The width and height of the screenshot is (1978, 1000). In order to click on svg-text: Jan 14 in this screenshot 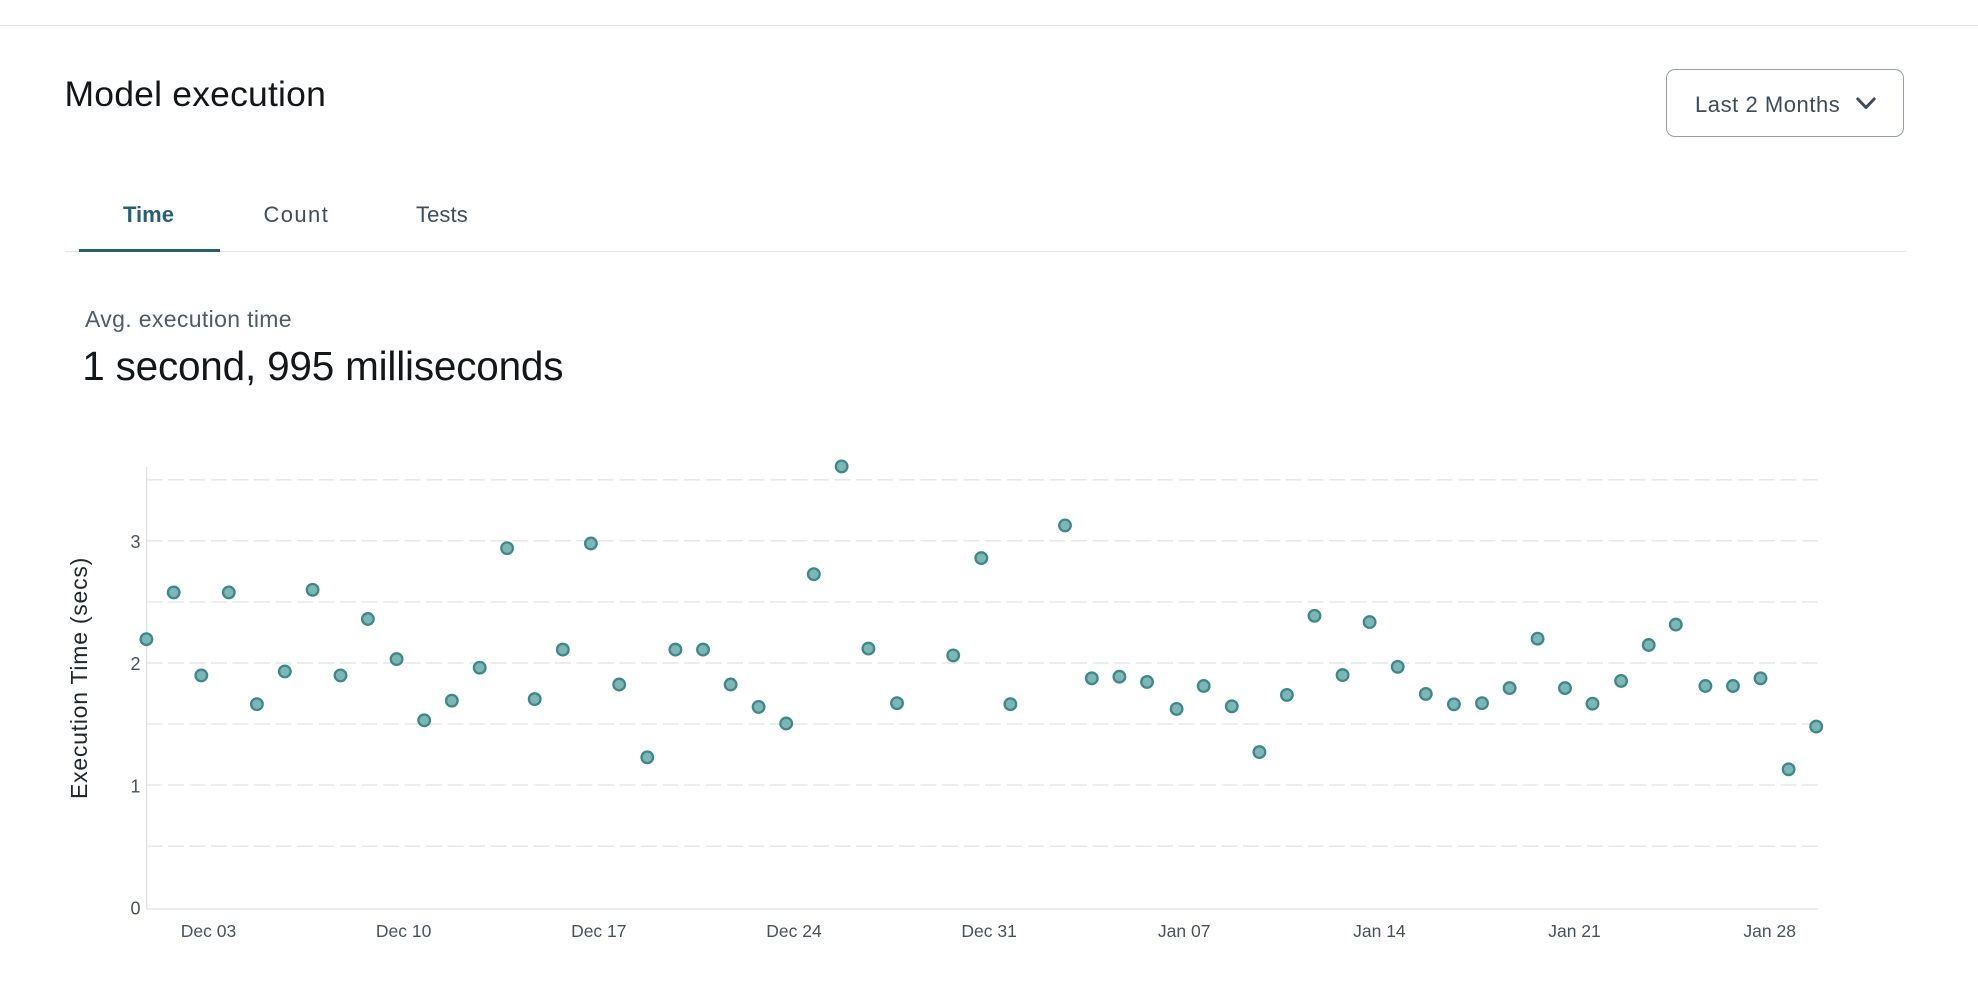, I will do `click(1379, 931)`.